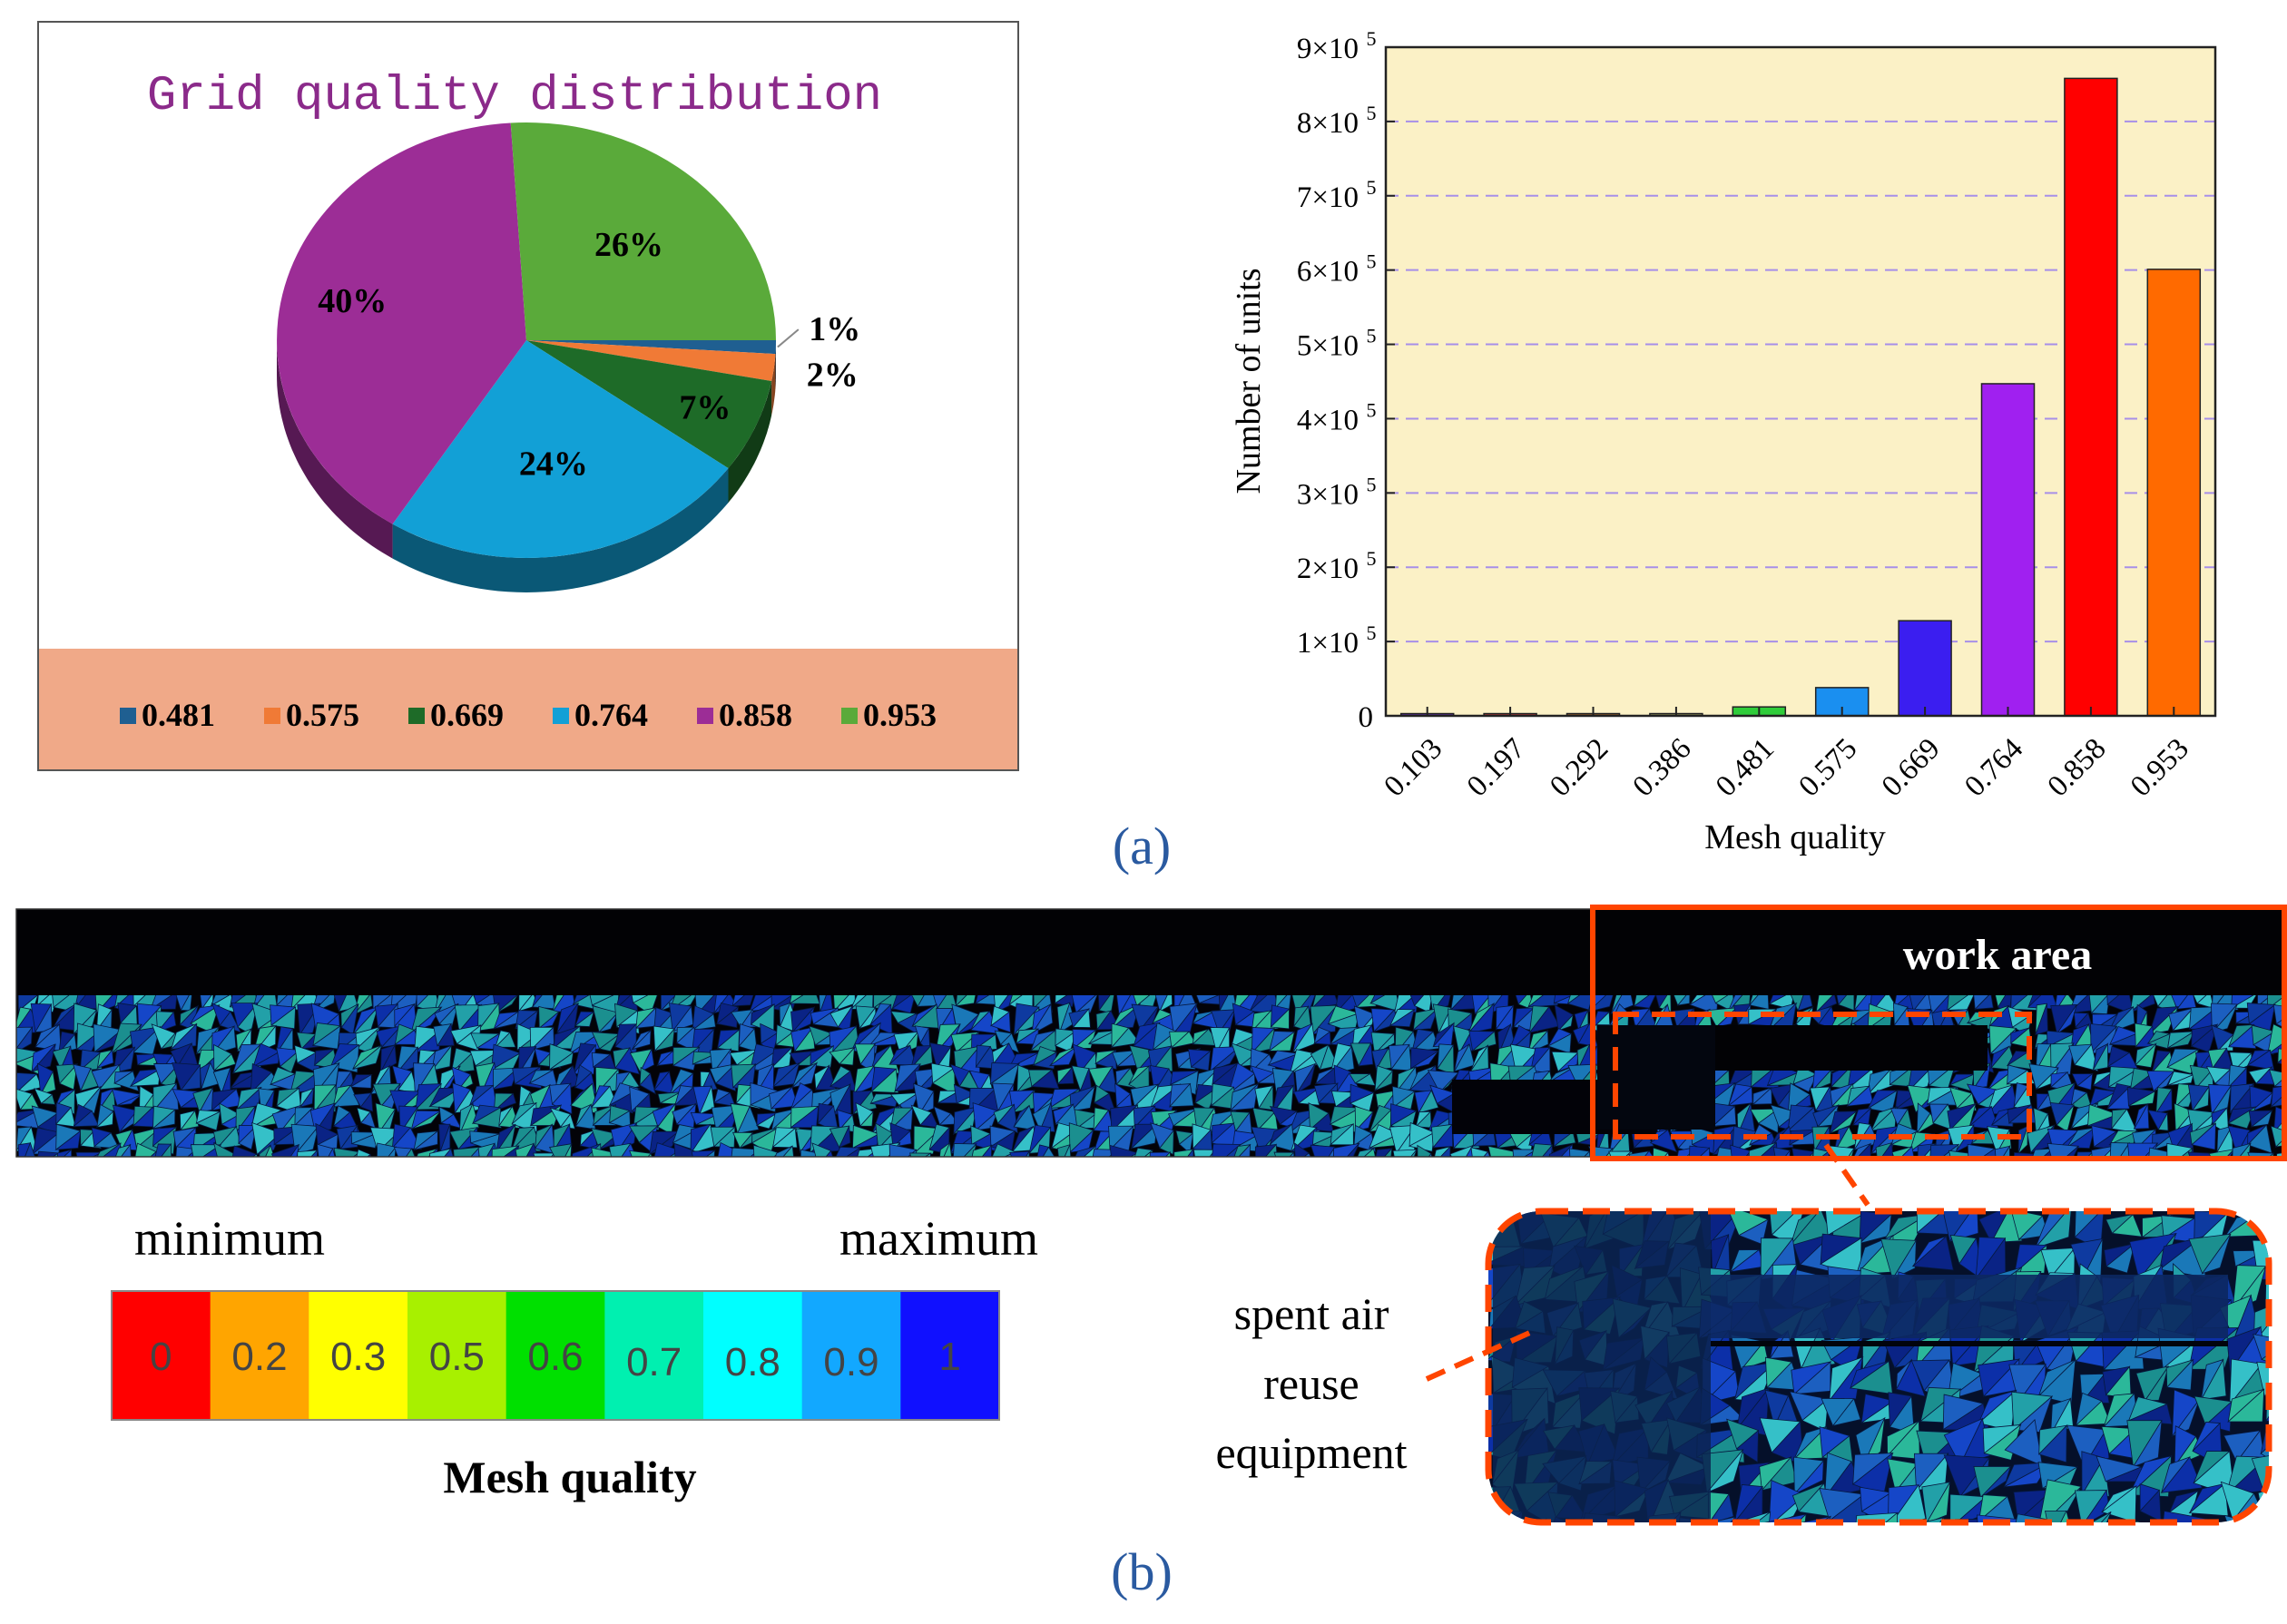 This screenshot has height=1624, width=2287. Describe the element at coordinates (1878, 1366) in the screenshot. I see `inset-mesh-cells` at that location.